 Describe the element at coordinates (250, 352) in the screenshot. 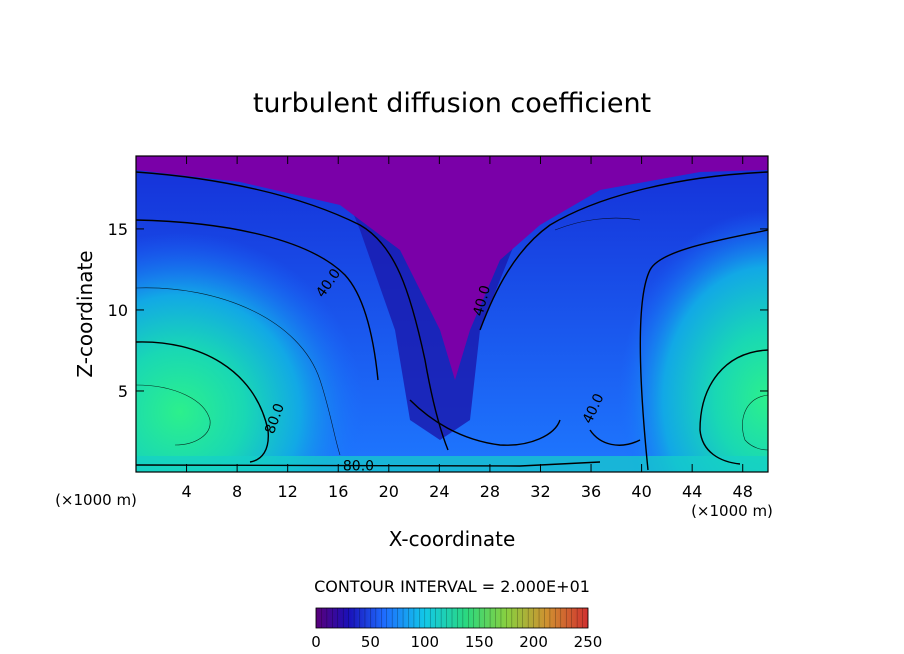

I see `left-vortex-core` at that location.